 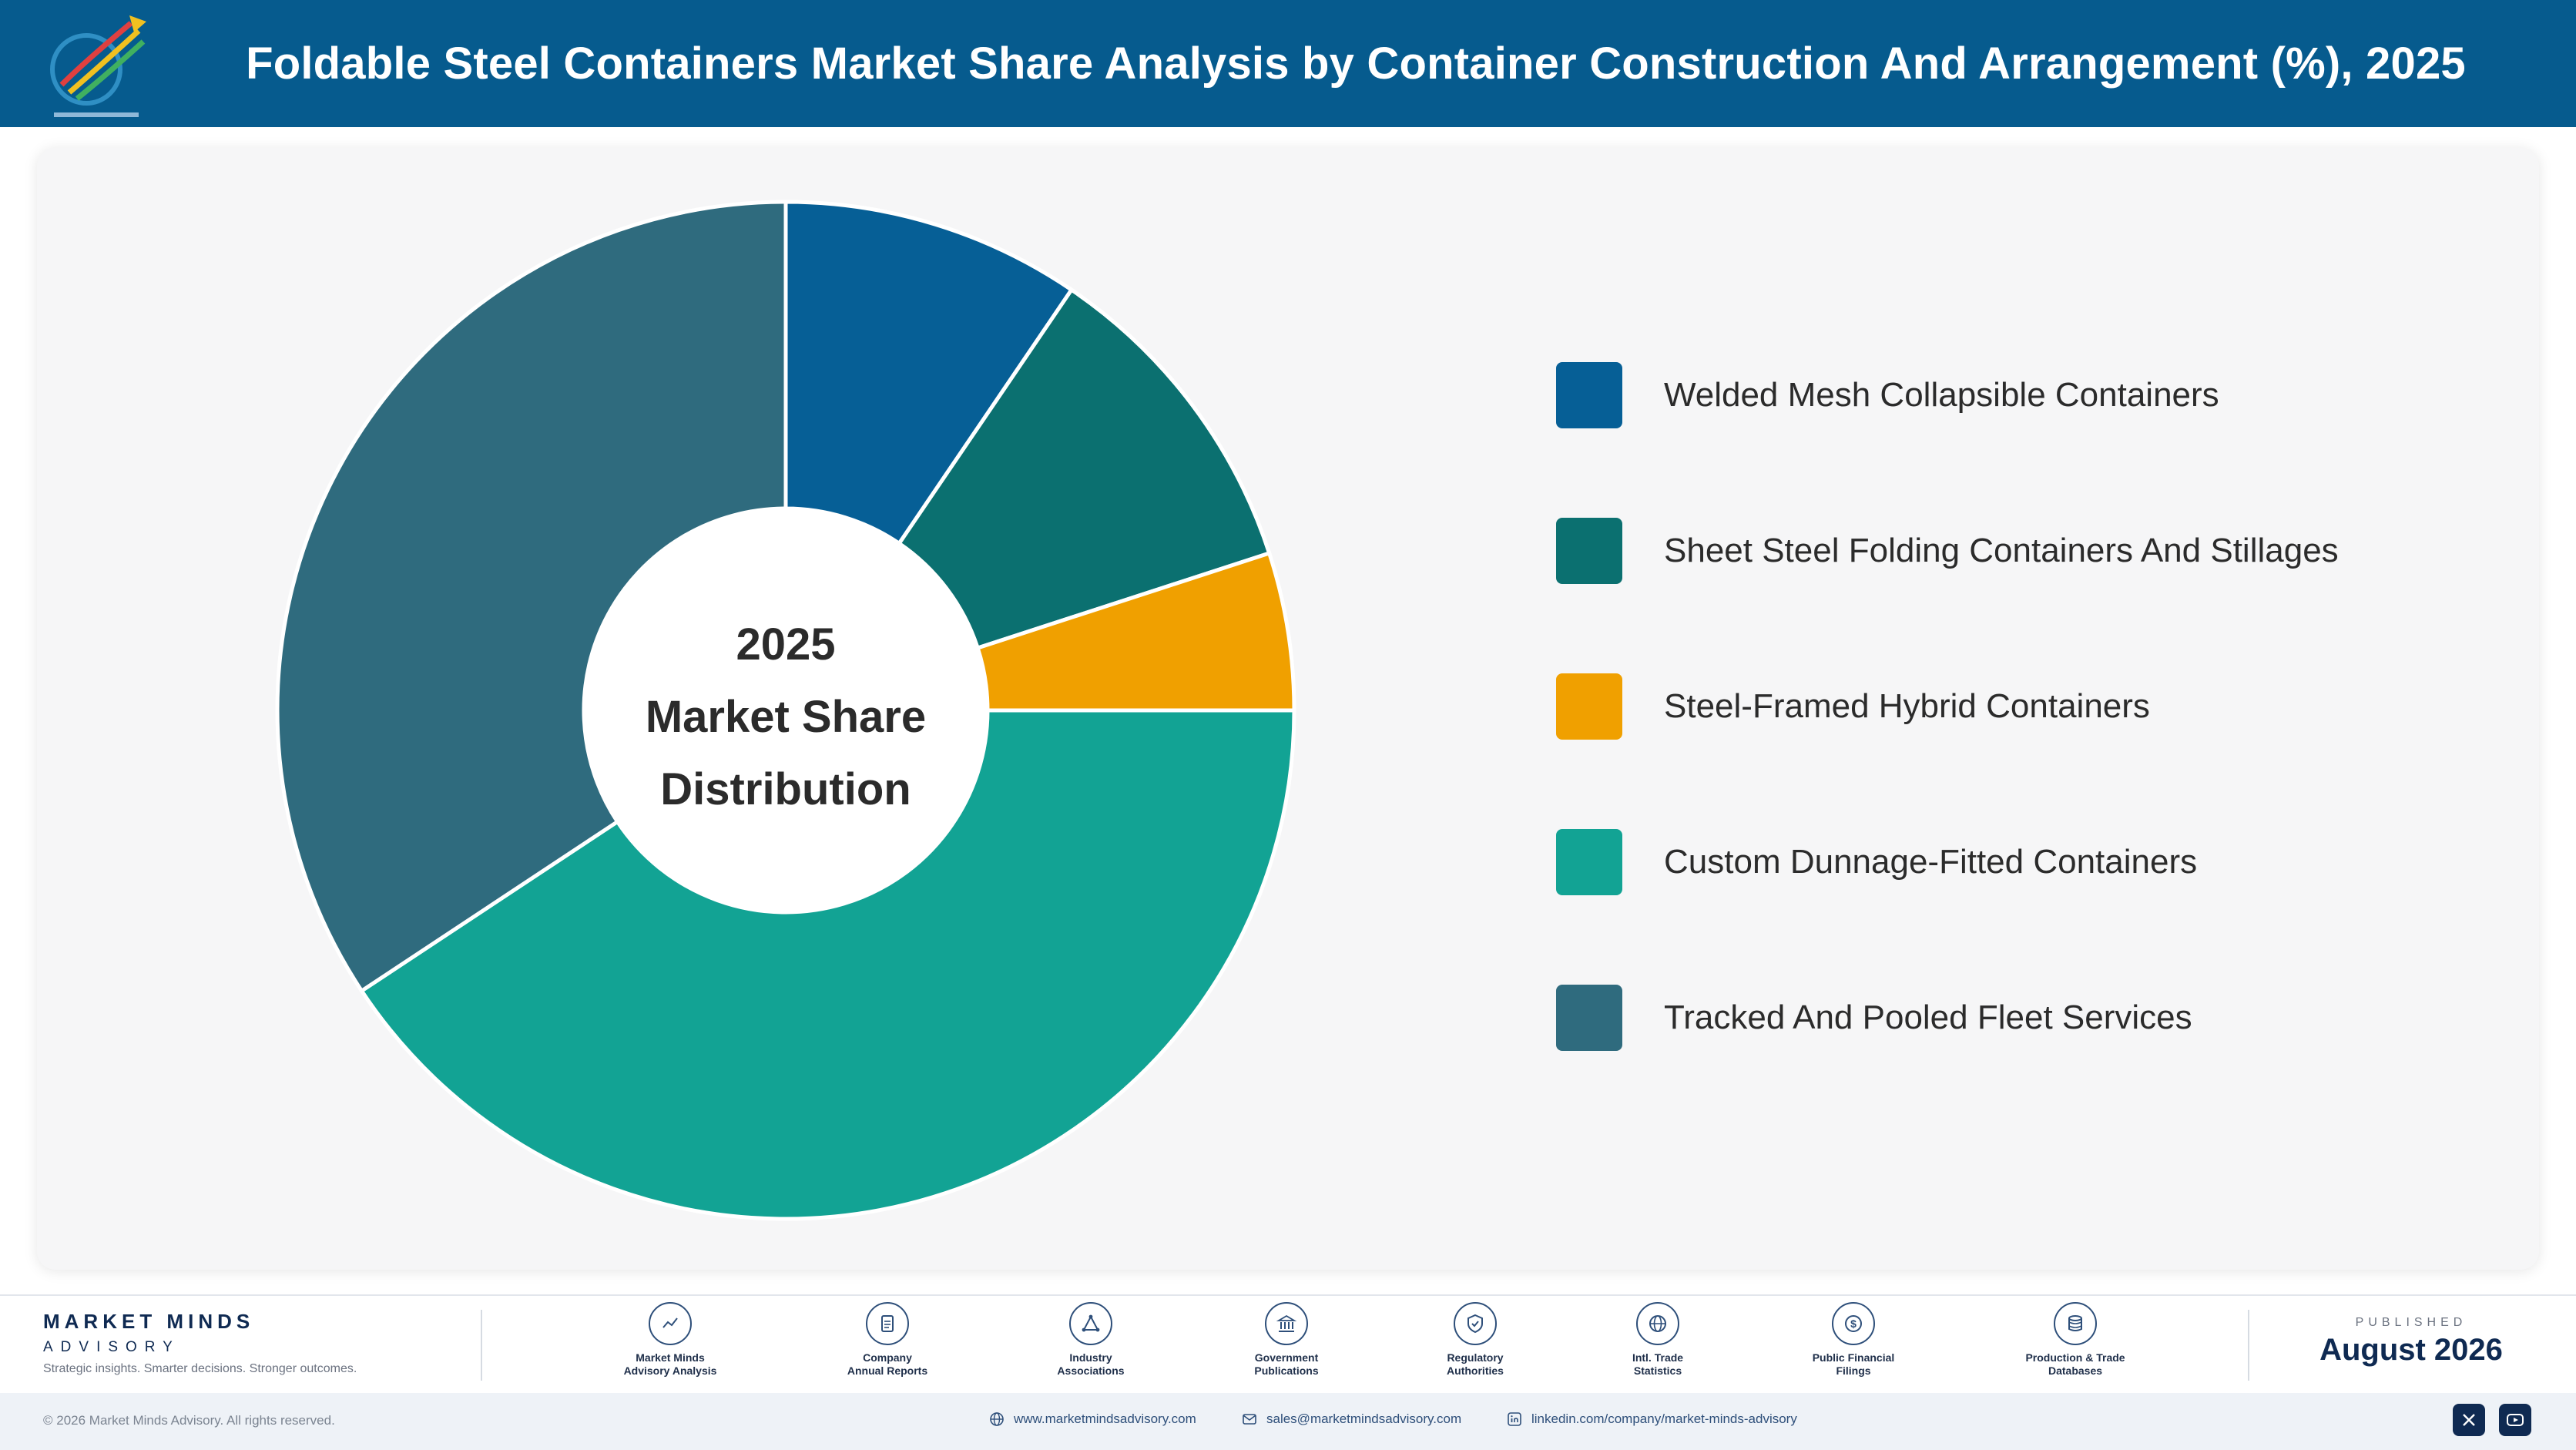 I want to click on source-item: $ Public Financial Filings, so click(x=1853, y=1340).